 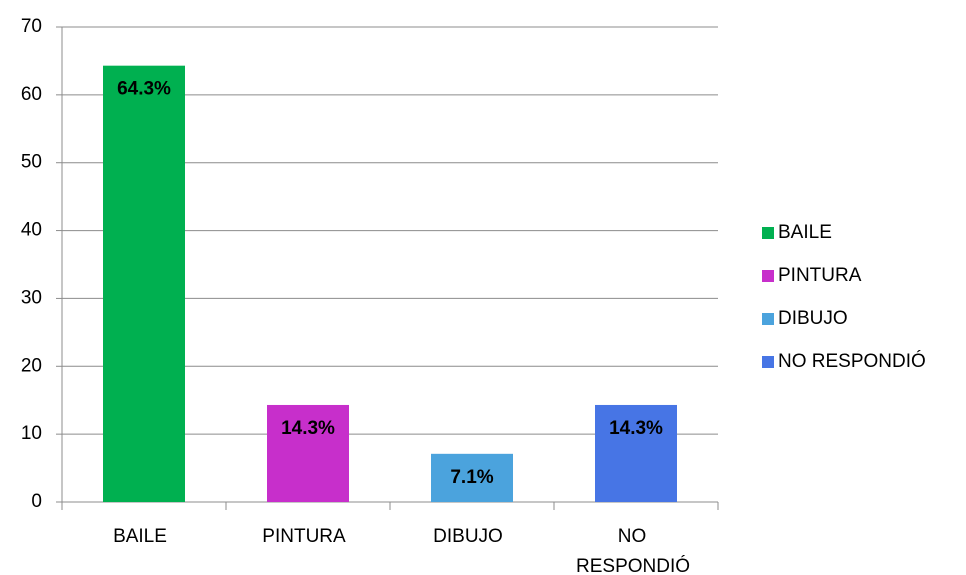 I want to click on y-tick-label: 20, so click(x=31, y=365).